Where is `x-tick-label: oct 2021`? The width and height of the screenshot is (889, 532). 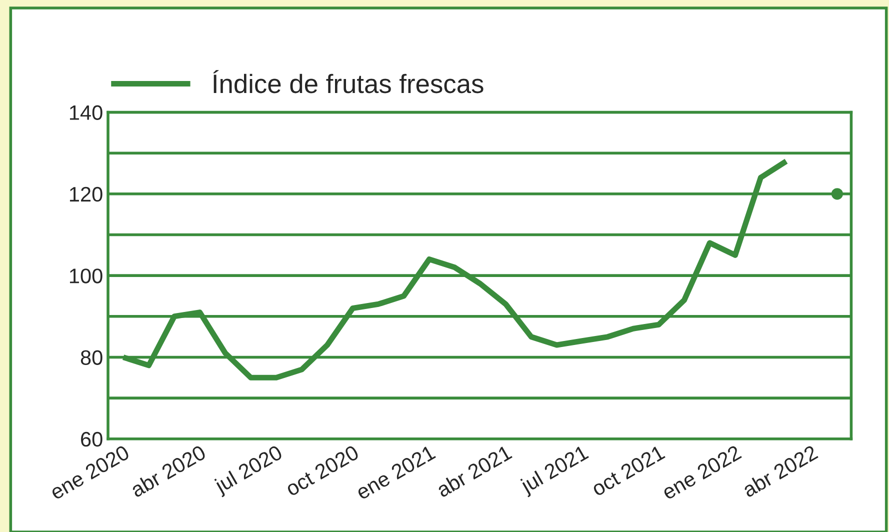 x-tick-label: oct 2021 is located at coordinates (628, 470).